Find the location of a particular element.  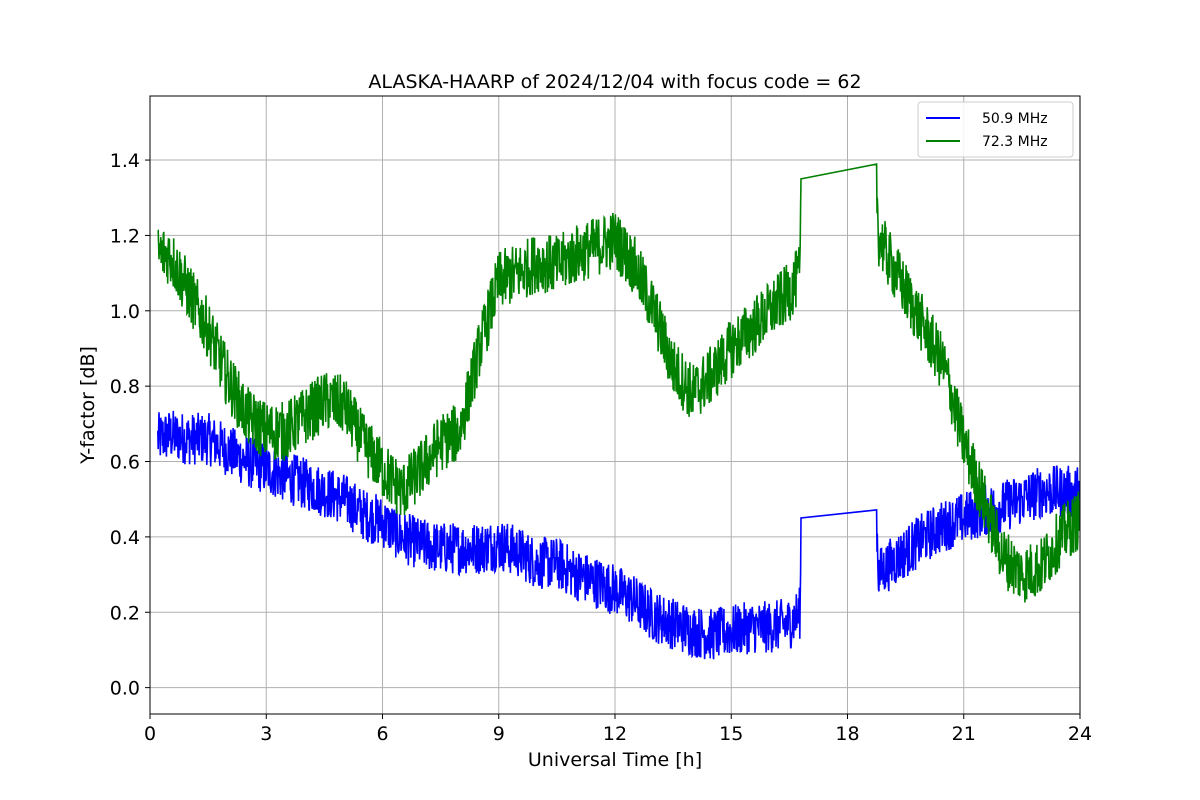

x-tick-label: 6 is located at coordinates (382, 734).